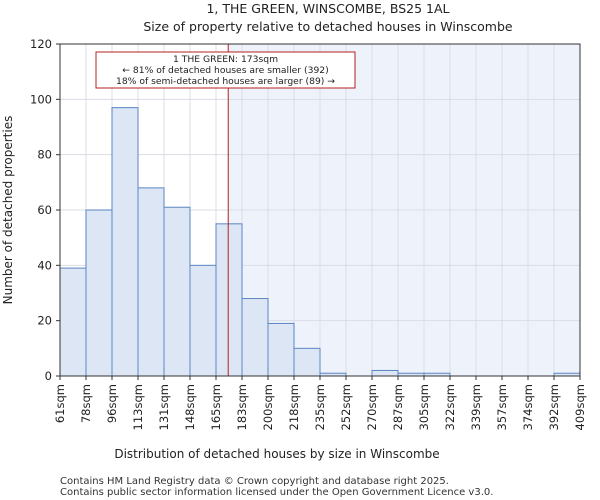 The height and width of the screenshot is (500, 600). What do you see at coordinates (398, 407) in the screenshot?
I see `x-tick-label: 287sqm` at bounding box center [398, 407].